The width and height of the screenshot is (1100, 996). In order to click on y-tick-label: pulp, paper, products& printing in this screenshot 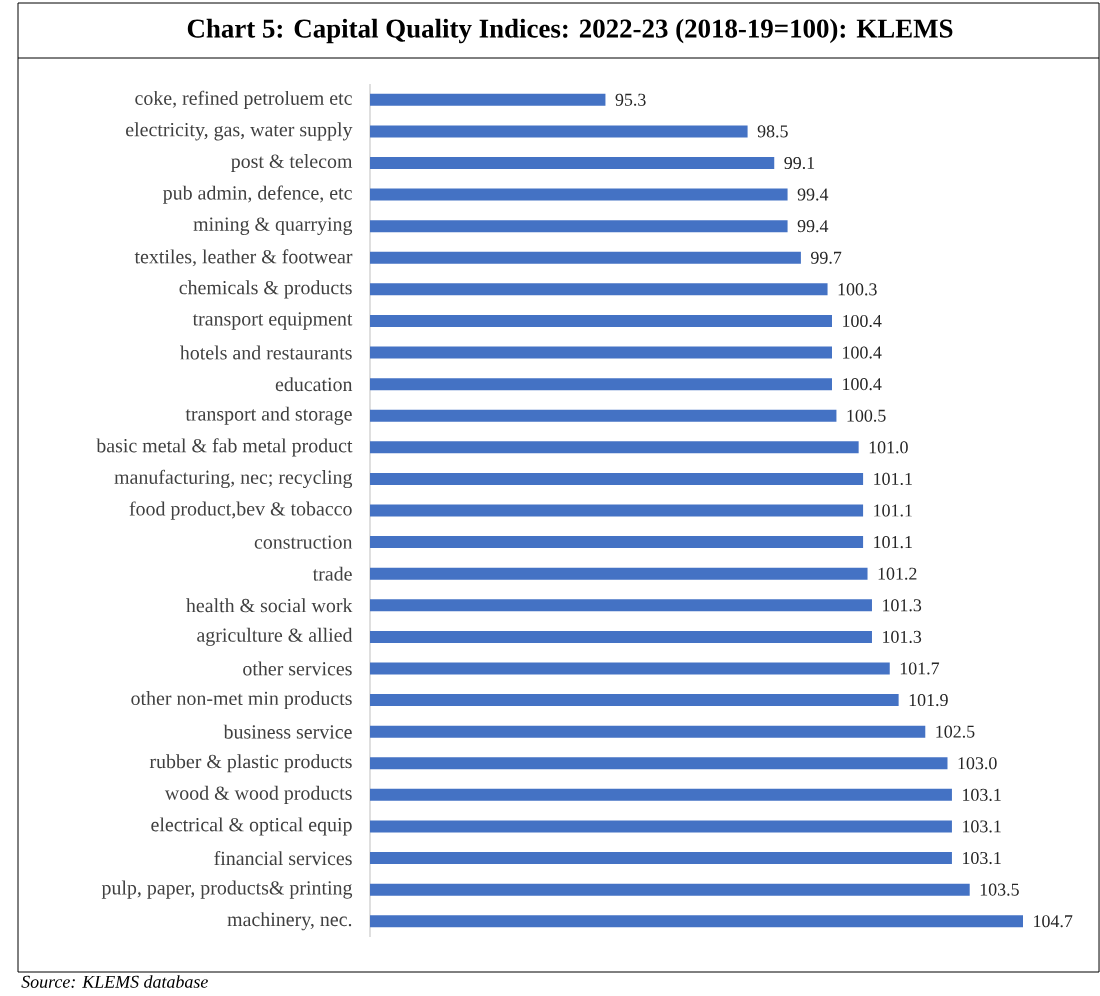, I will do `click(227, 889)`.